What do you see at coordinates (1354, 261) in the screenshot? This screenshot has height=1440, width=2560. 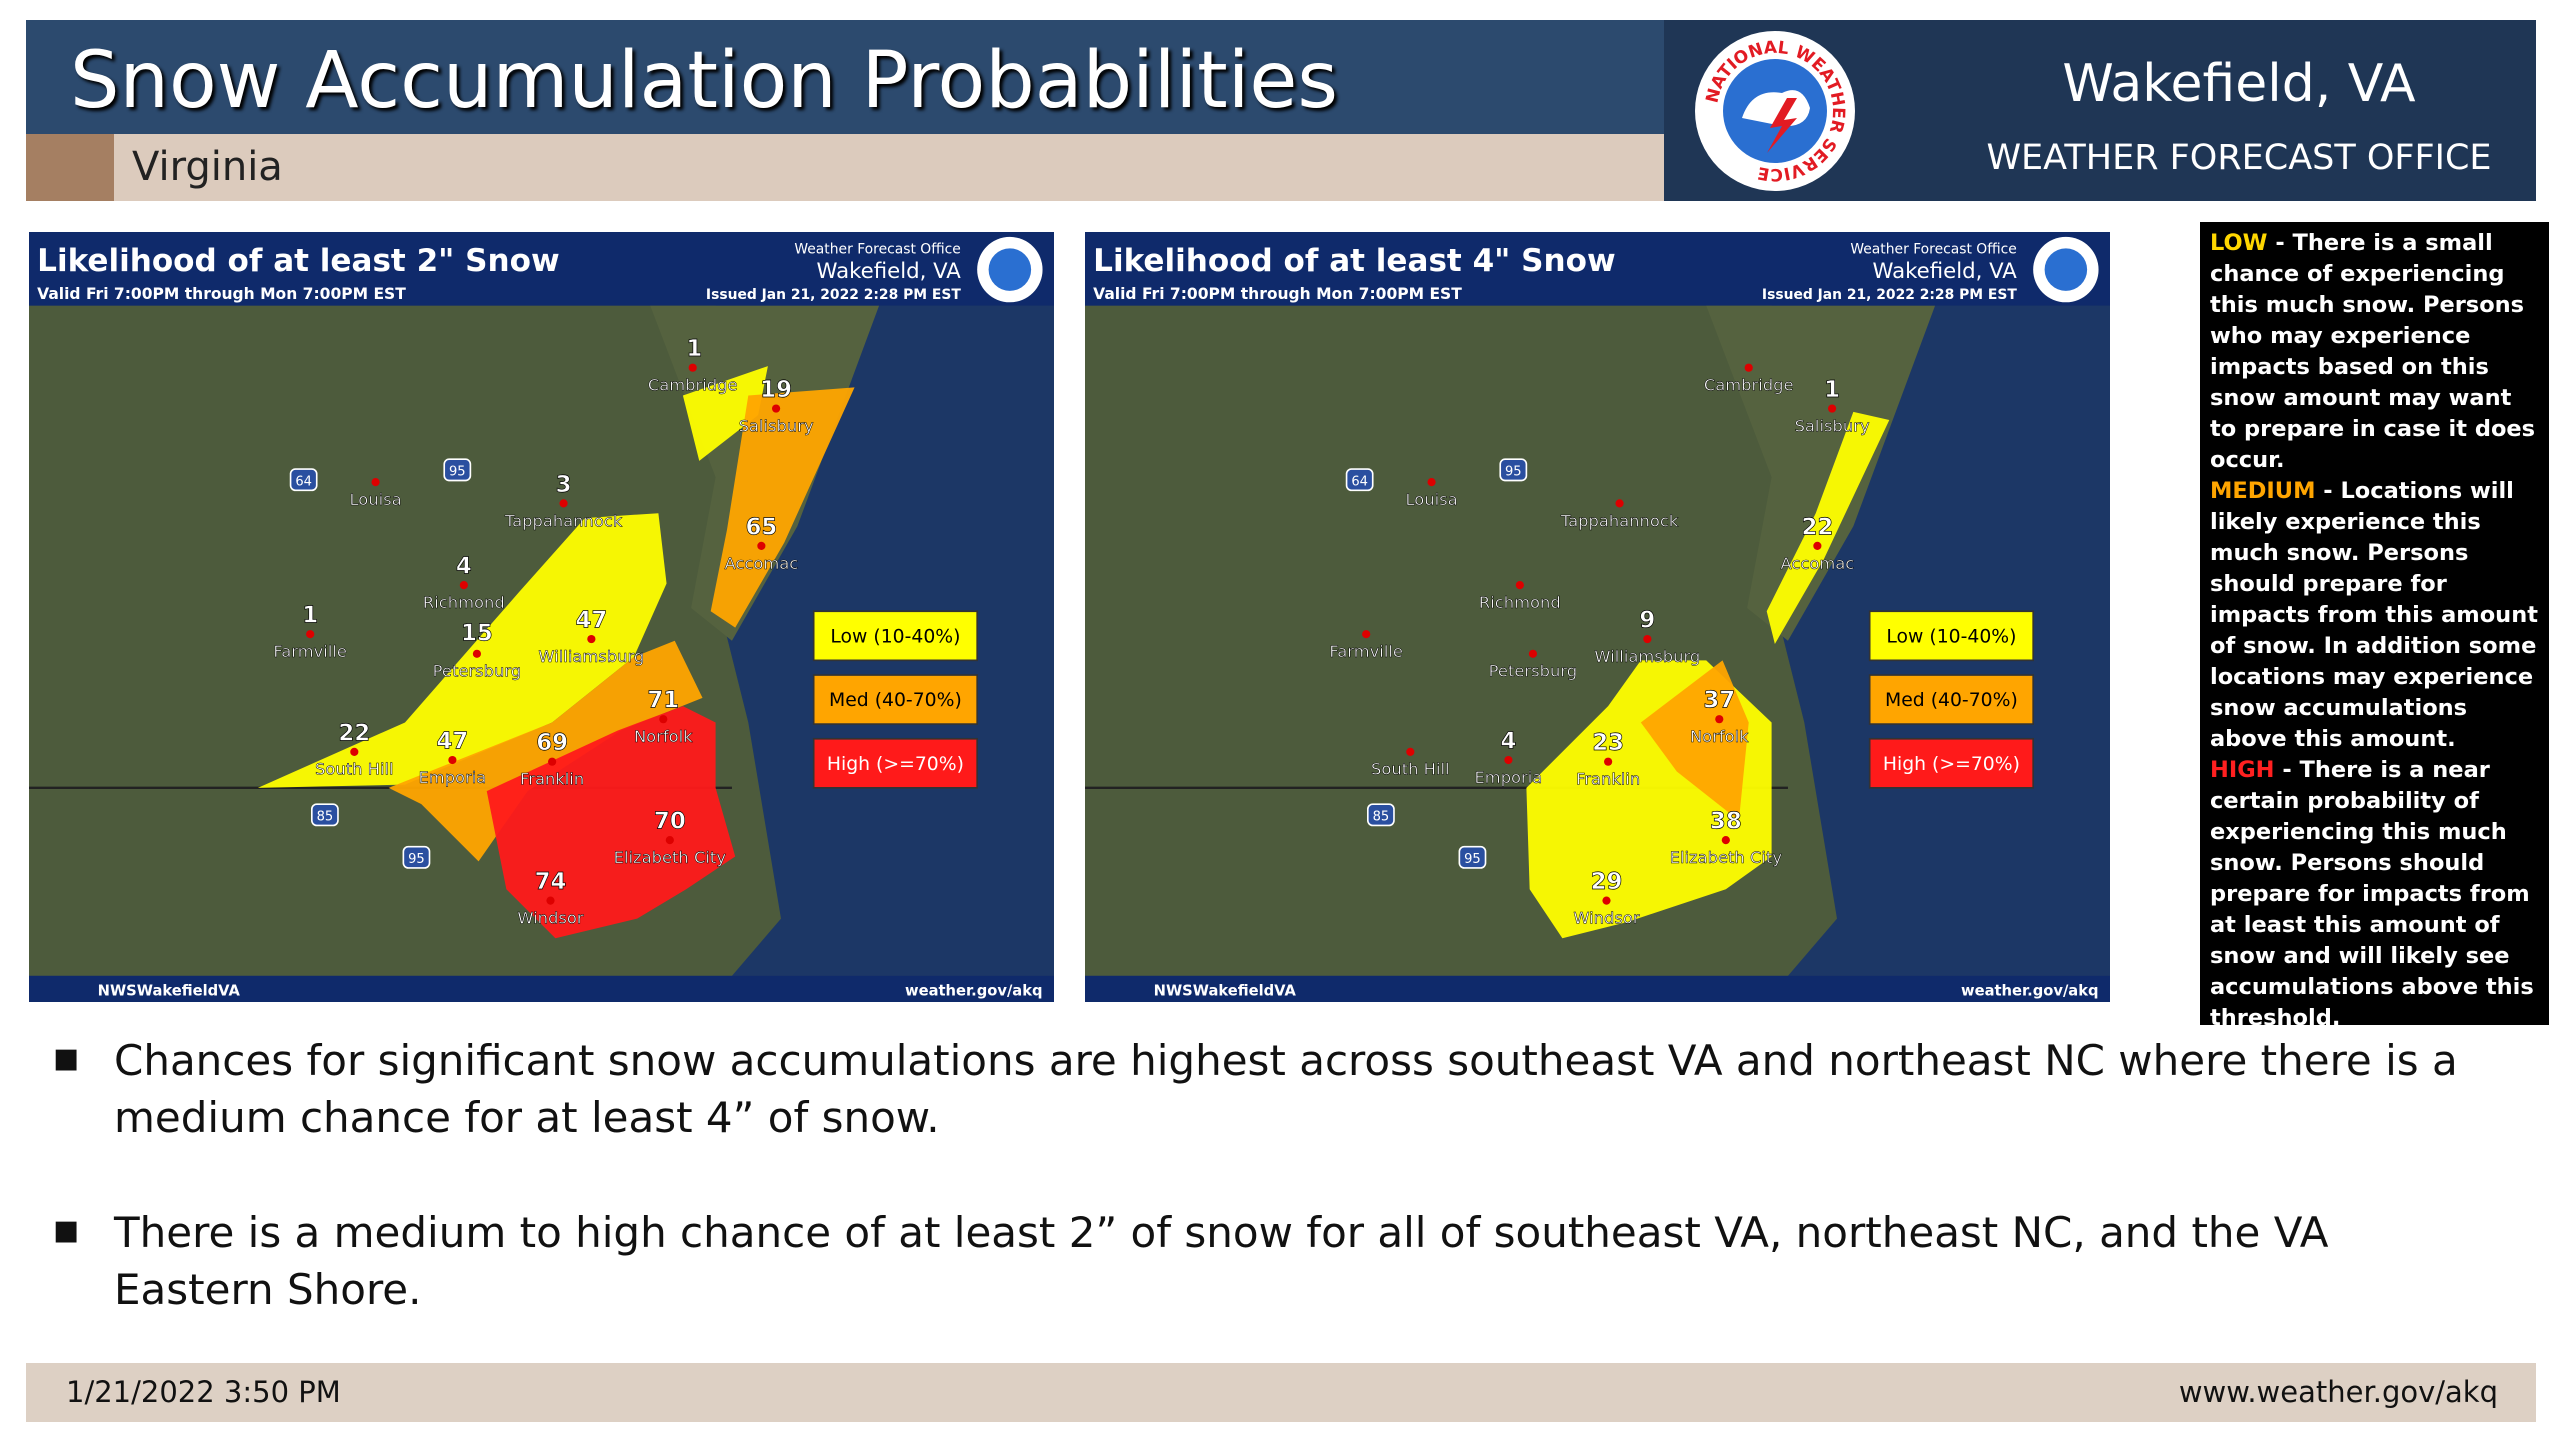 I see `map-title: Likelihood of at least 4" Snow` at bounding box center [1354, 261].